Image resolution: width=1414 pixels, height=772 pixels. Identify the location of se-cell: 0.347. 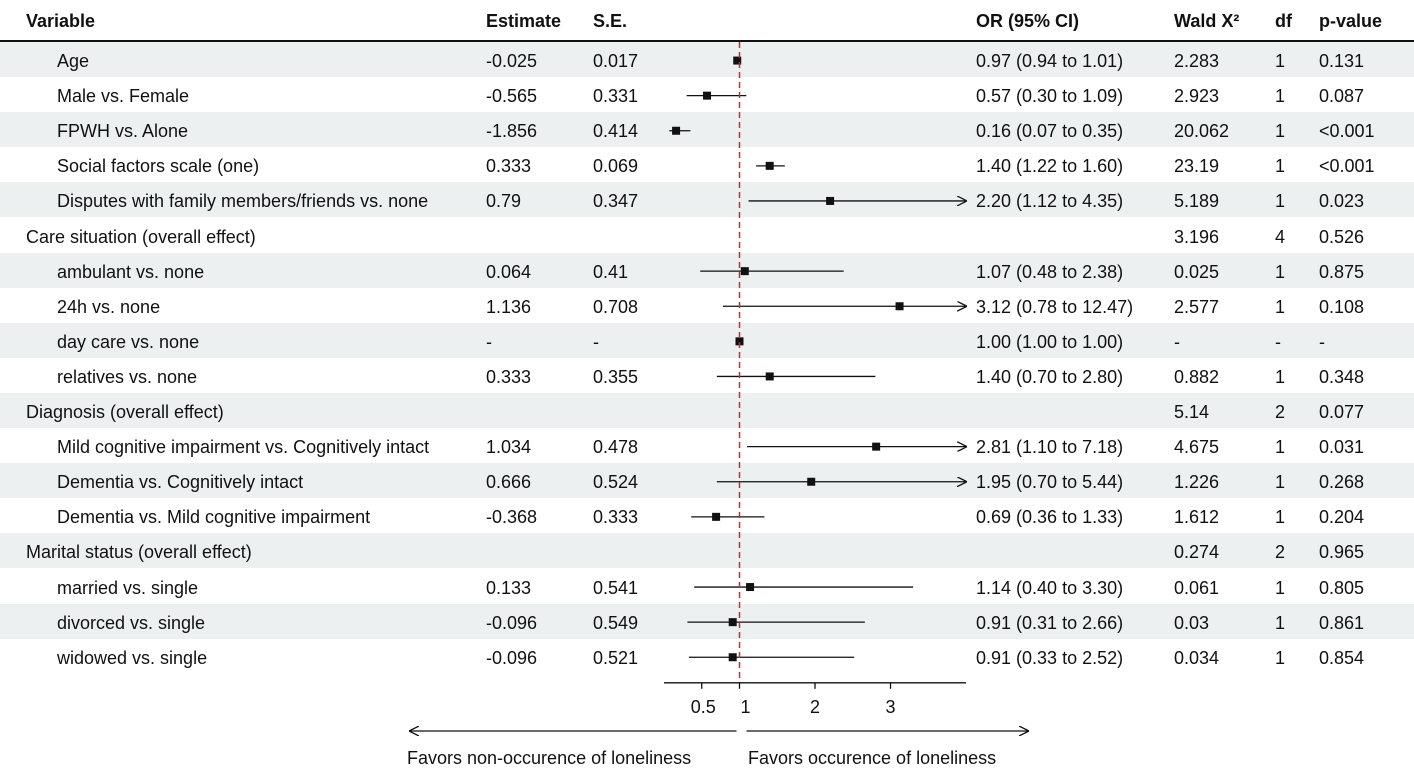
(616, 201).